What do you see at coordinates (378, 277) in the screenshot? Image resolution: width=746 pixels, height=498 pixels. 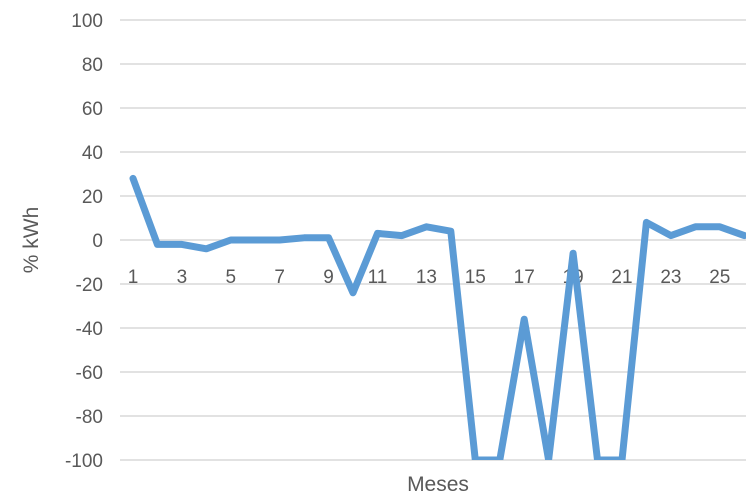 I see `x-tick-label: 11` at bounding box center [378, 277].